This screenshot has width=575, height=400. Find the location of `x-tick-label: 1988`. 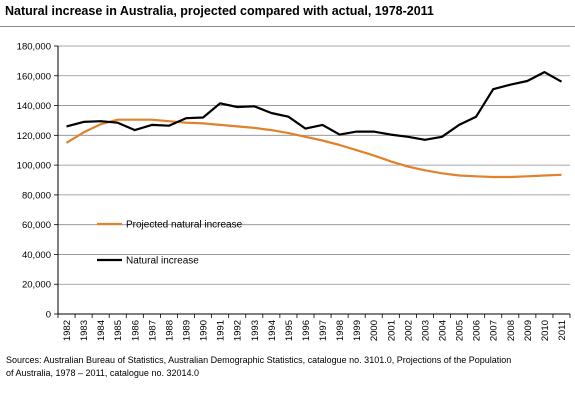

x-tick-label: 1988 is located at coordinates (169, 330).